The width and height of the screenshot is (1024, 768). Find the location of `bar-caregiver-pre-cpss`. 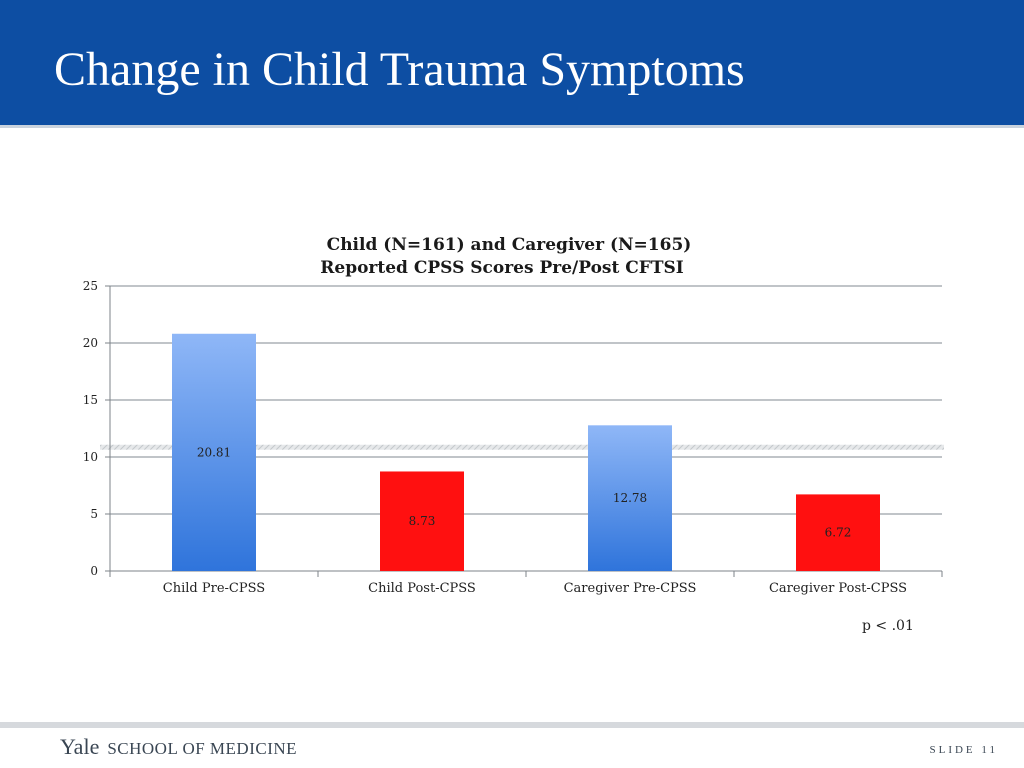

bar-caregiver-pre-cpss is located at coordinates (630, 498).